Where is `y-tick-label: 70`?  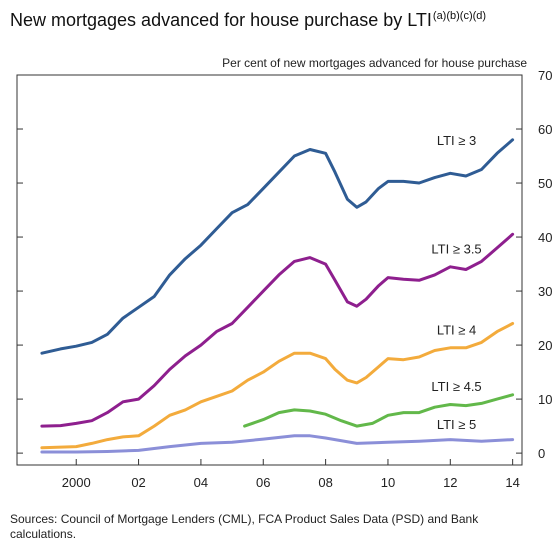 y-tick-label: 70 is located at coordinates (545, 75).